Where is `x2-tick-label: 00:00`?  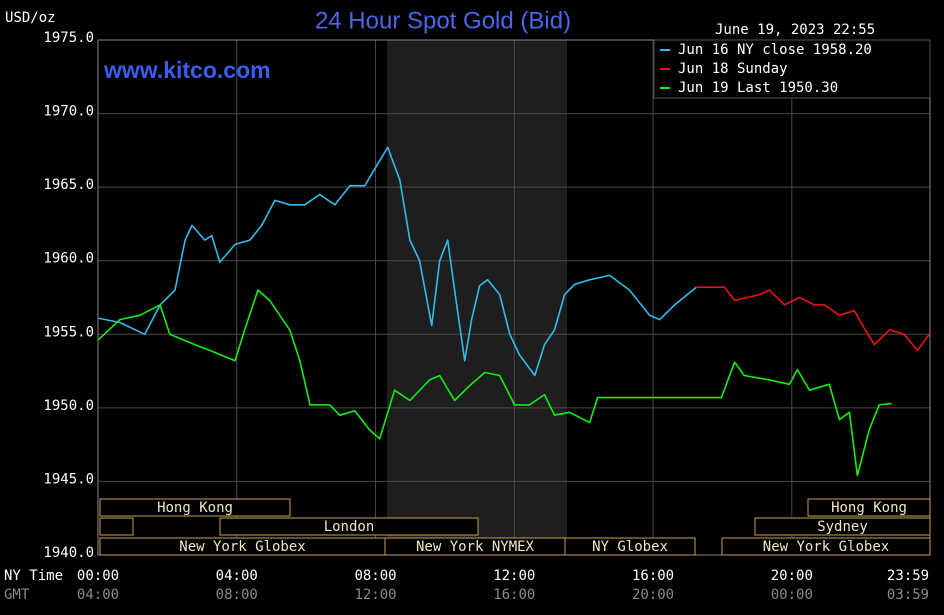
x2-tick-label: 00:00 is located at coordinates (792, 595).